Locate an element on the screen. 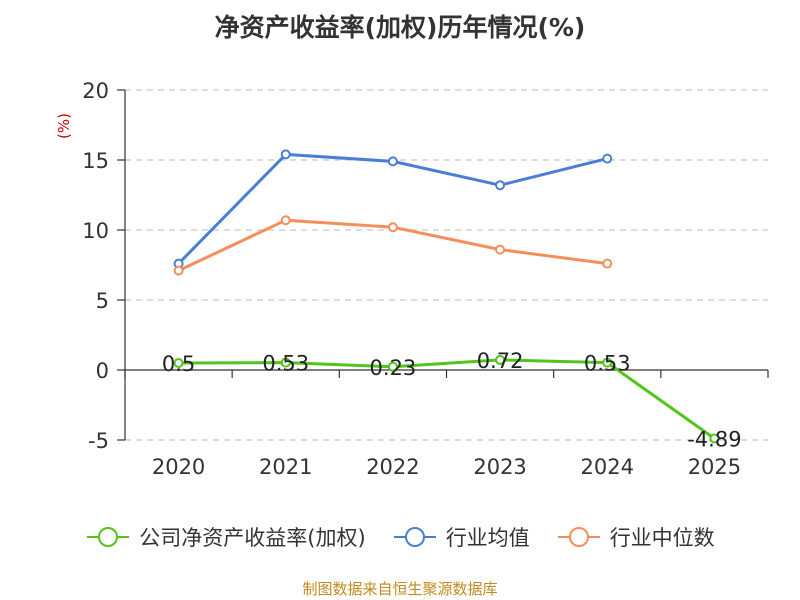 The image size is (800, 600). y-tick-label: 15 is located at coordinates (95, 161).